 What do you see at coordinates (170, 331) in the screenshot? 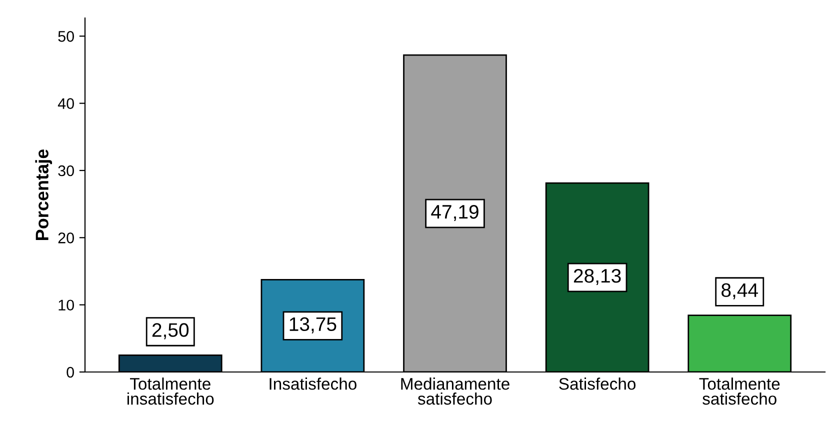
I see `data-label: 2,50` at bounding box center [170, 331].